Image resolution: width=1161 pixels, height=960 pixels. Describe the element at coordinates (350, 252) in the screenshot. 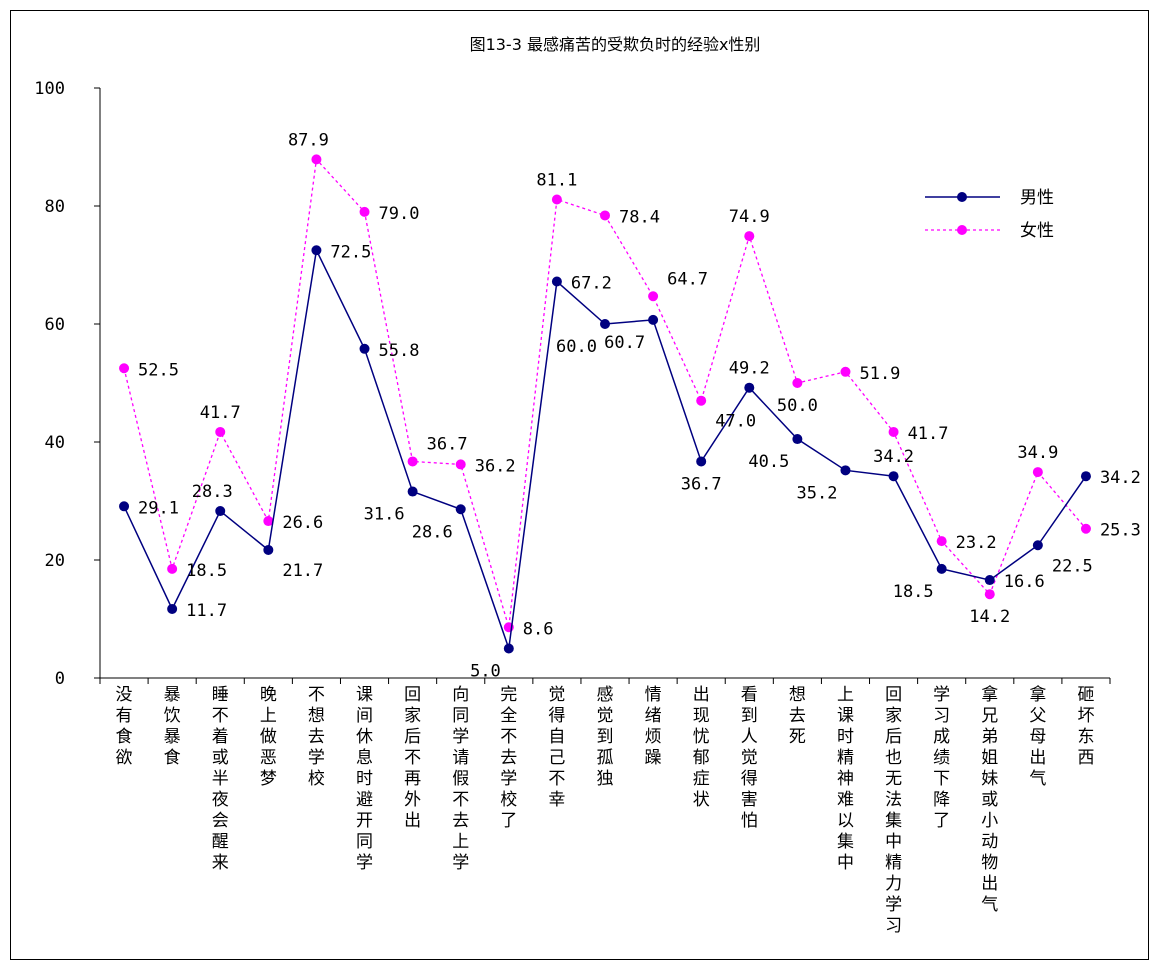

I see `data-label: 72.5` at that location.